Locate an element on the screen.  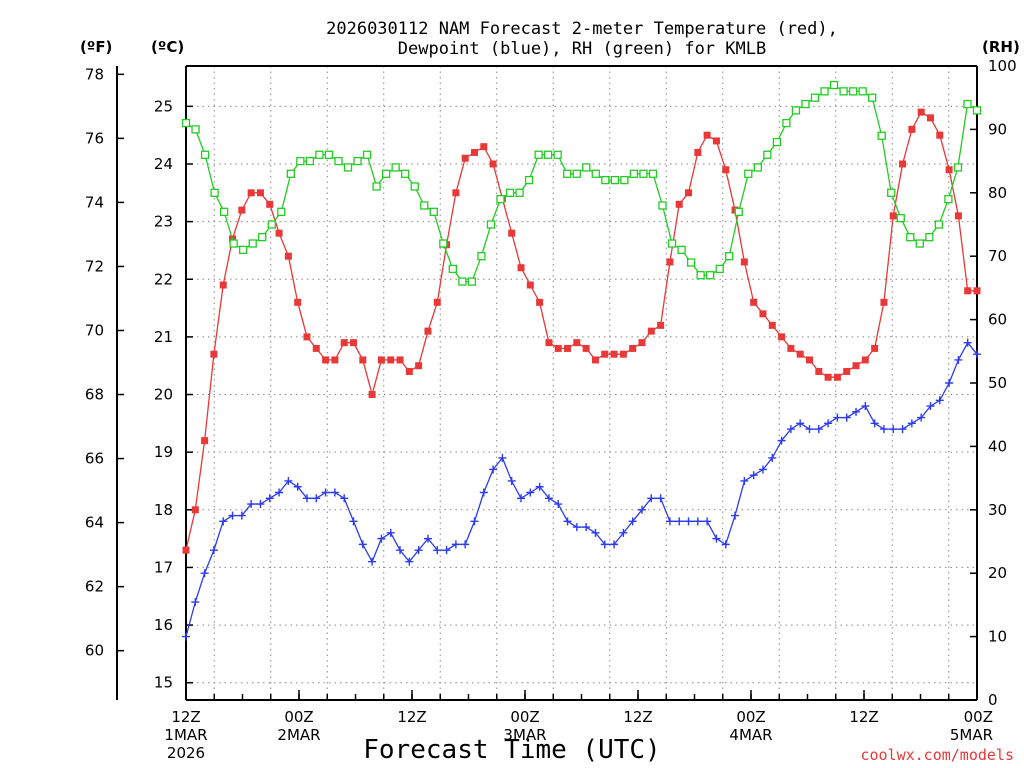
fahrenheit-tick-label: 72 is located at coordinates (94, 266).